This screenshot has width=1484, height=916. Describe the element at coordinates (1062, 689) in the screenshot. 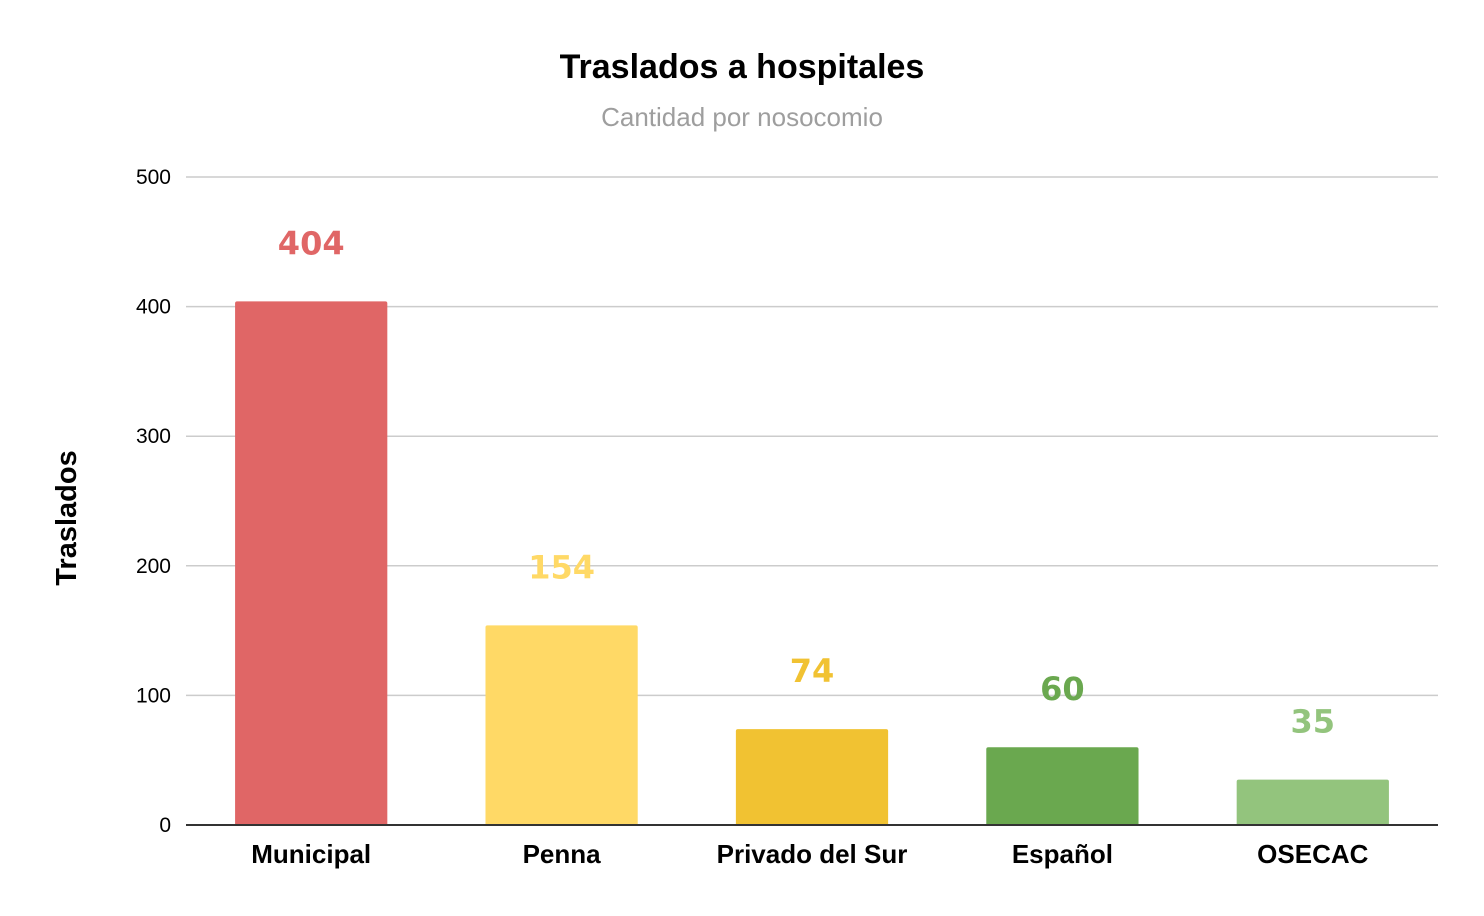

I see `data-label: 60` at that location.